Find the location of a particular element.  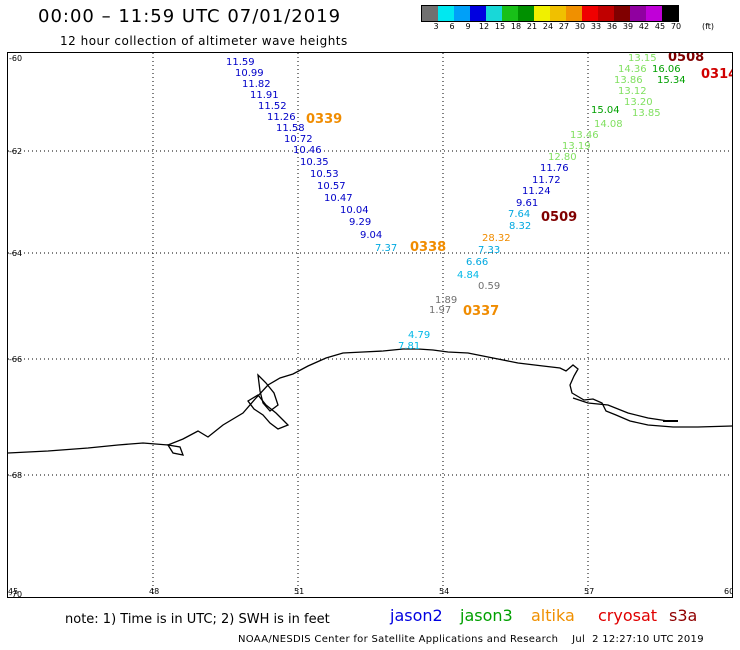

longitude-tick-label: 48 is located at coordinates (154, 591).